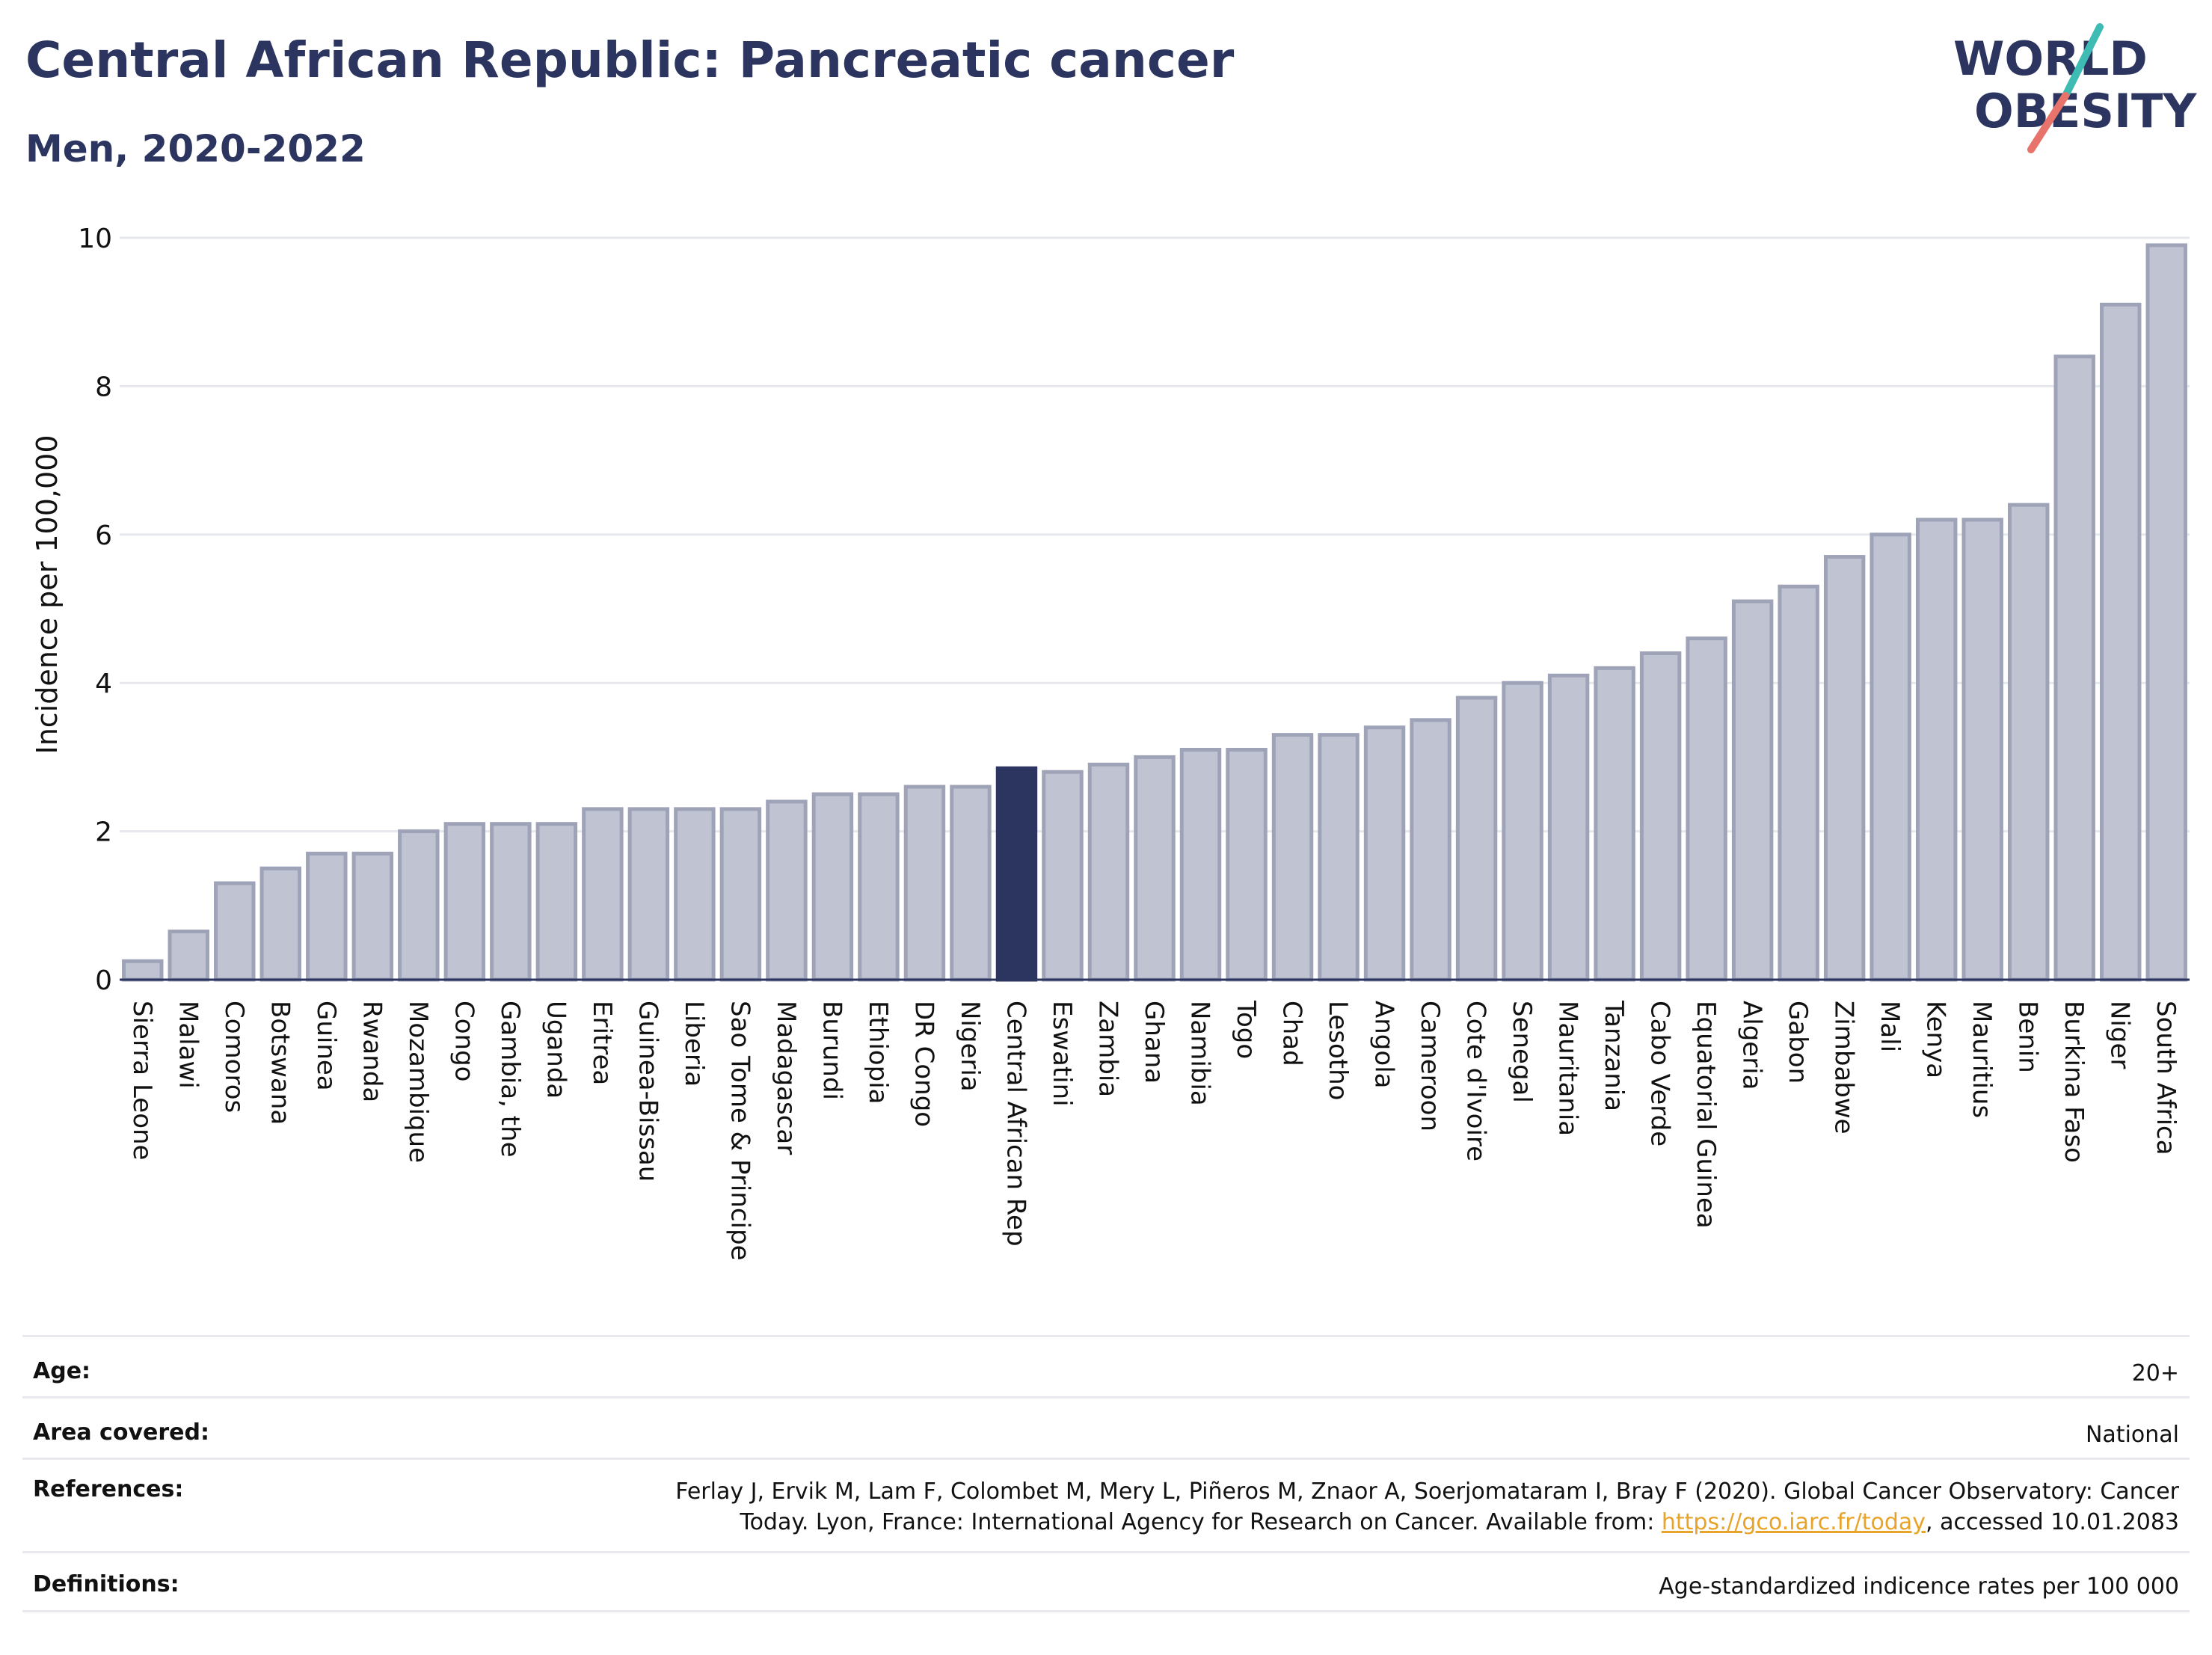 The width and height of the screenshot is (2212, 1655). What do you see at coordinates (1476, 1081) in the screenshot?
I see `x-tick-label: Cote d'Ivoire` at bounding box center [1476, 1081].